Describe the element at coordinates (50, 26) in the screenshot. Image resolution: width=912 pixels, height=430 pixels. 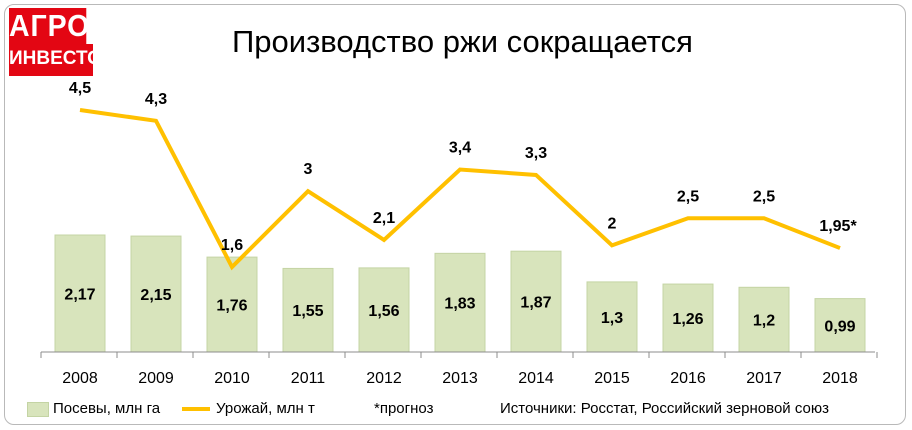
I see `logo-top-text: АГРО` at that location.